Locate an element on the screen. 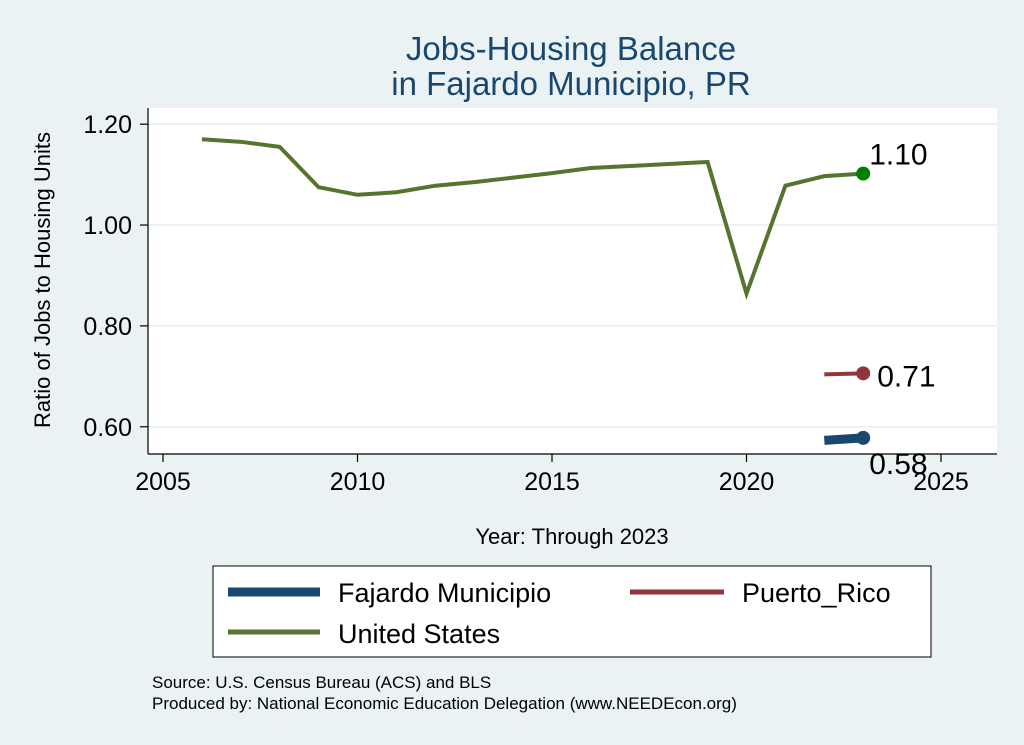 This screenshot has height=745, width=1024. series-end-label: 1.10 is located at coordinates (898, 155).